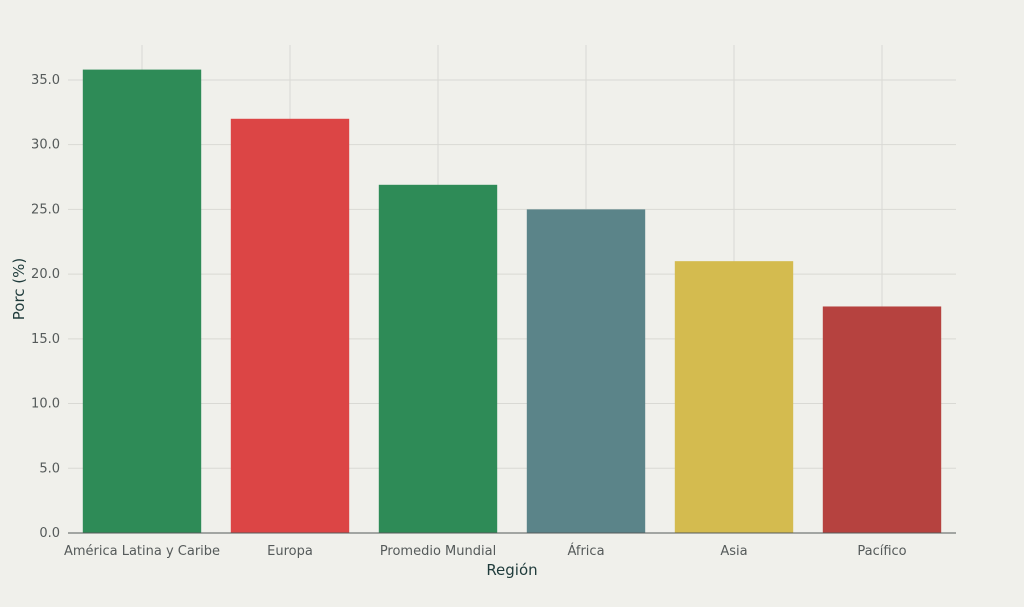 The height and width of the screenshot is (607, 1024). Describe the element at coordinates (585, 551) in the screenshot. I see `x-tick-label: África` at that location.